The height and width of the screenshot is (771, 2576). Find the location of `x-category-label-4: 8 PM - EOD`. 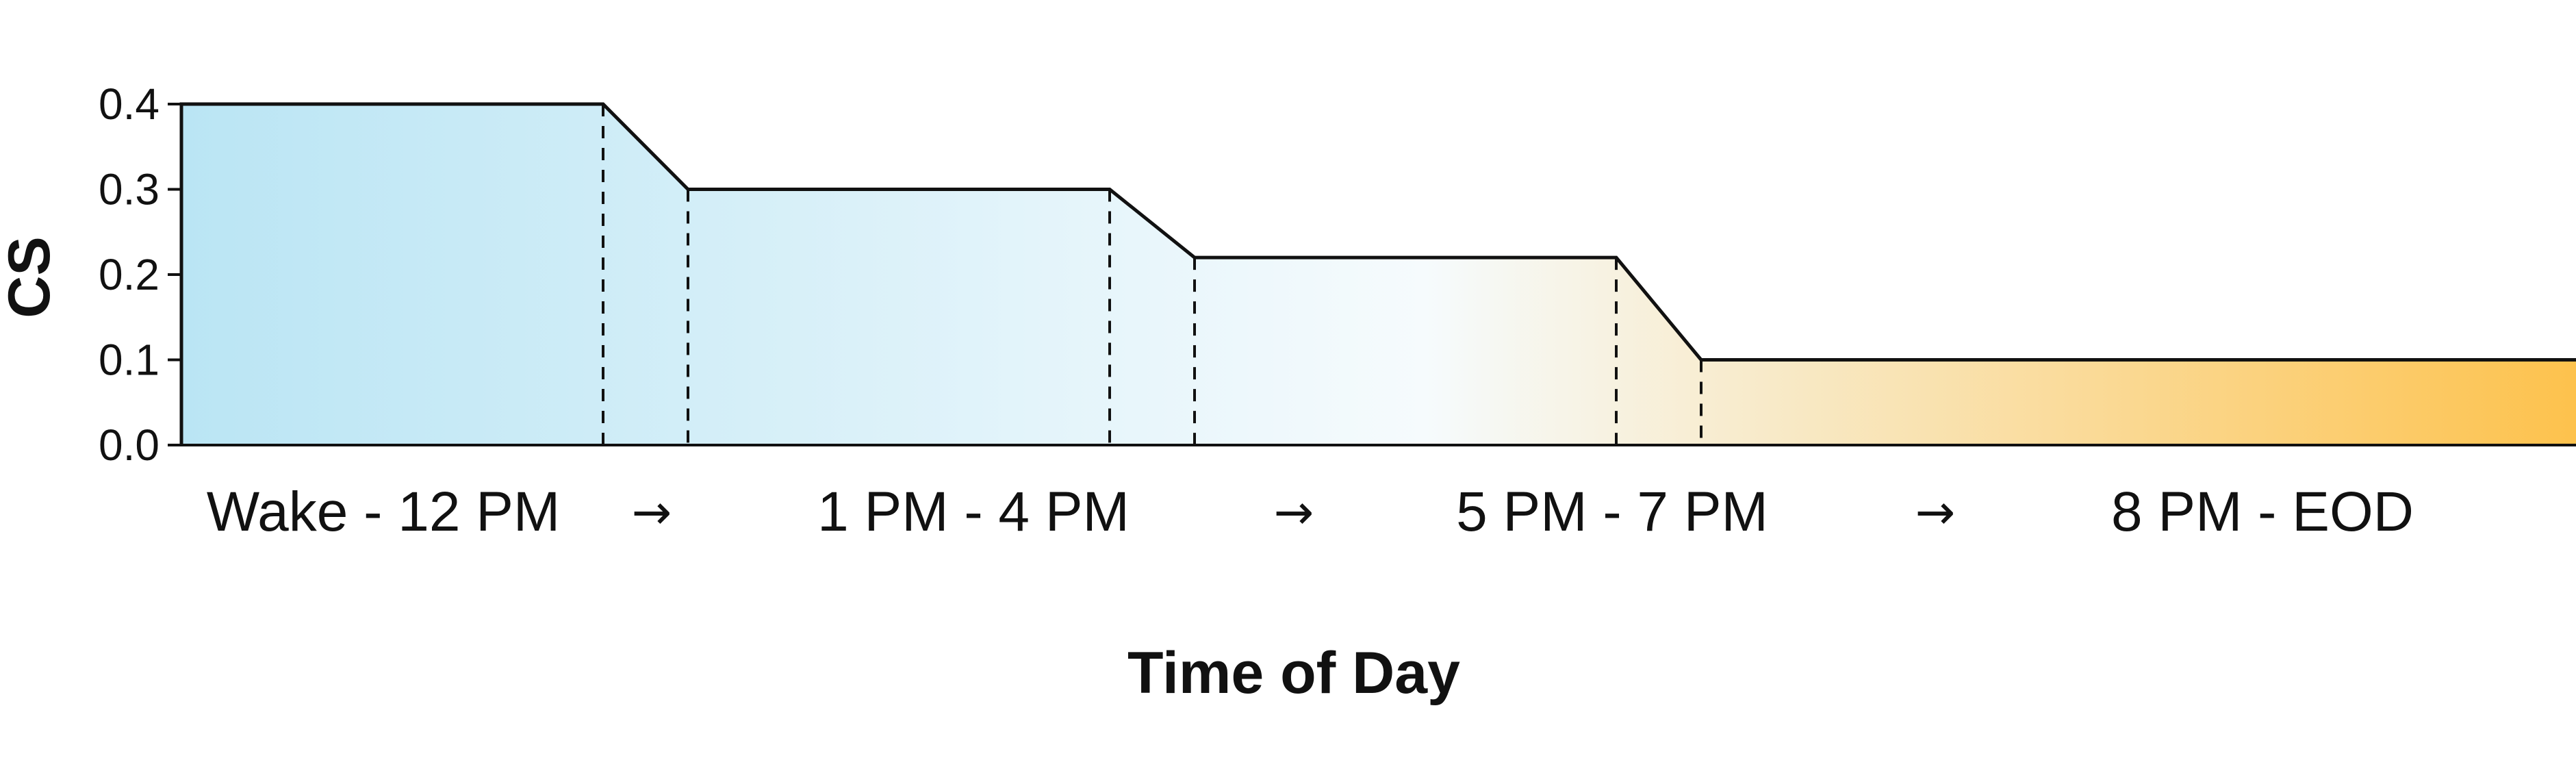

x-category-label-4: 8 PM - EOD is located at coordinates (2262, 512).